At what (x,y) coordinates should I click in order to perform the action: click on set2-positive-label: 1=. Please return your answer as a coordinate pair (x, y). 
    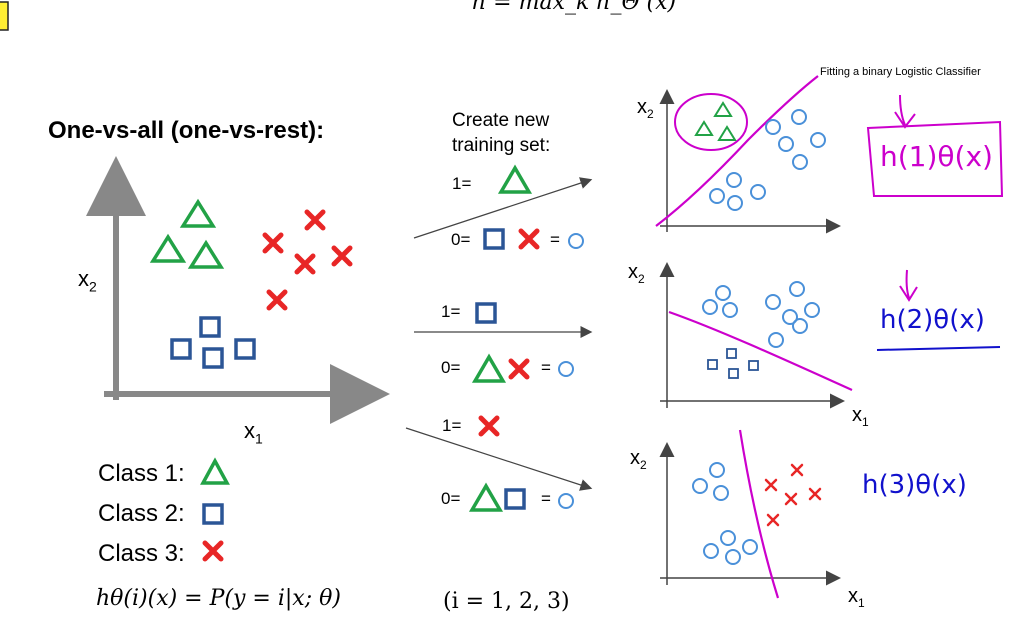
    Looking at the image, I should click on (451, 311).